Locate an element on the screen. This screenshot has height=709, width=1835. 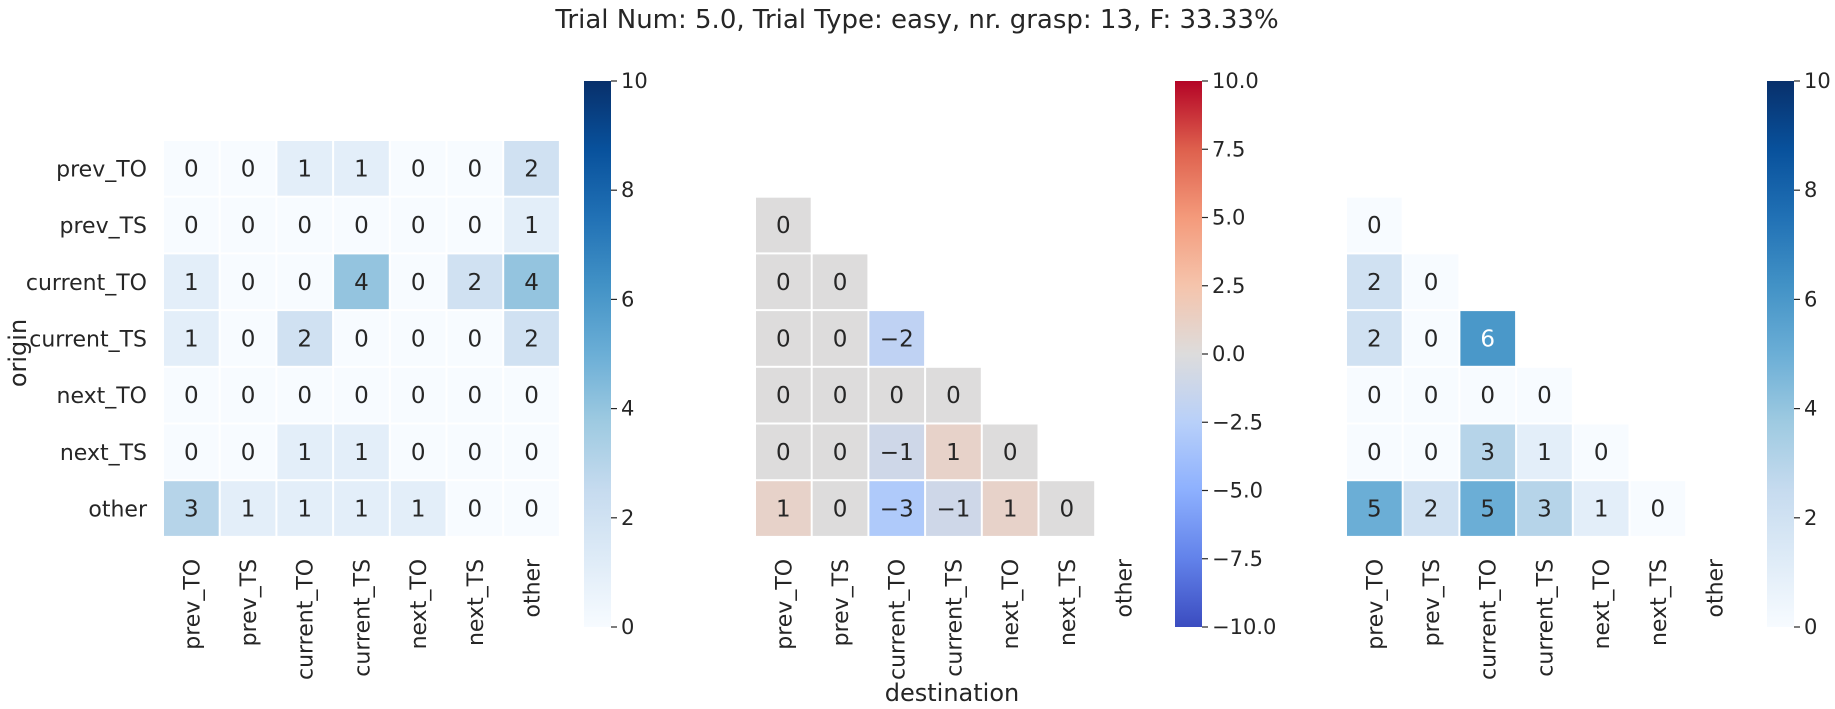
cell-value-label: 5 is located at coordinates (1374, 510).